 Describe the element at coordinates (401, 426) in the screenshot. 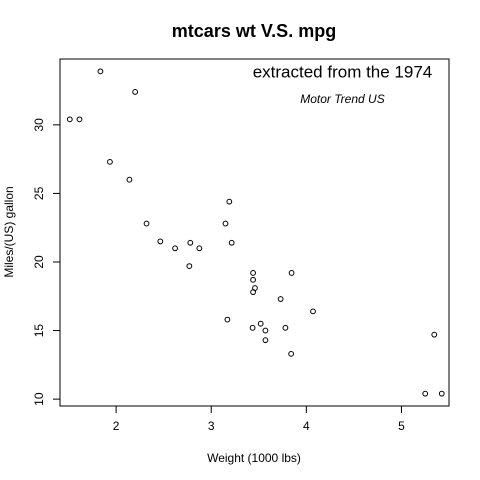

I see `x-tick-label: 5` at that location.